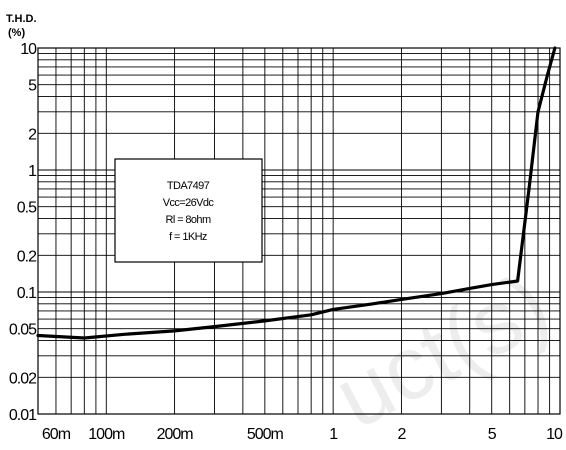 This screenshot has width=566, height=450. Describe the element at coordinates (23, 378) in the screenshot. I see `y-tick-label: 0.02` at that location.